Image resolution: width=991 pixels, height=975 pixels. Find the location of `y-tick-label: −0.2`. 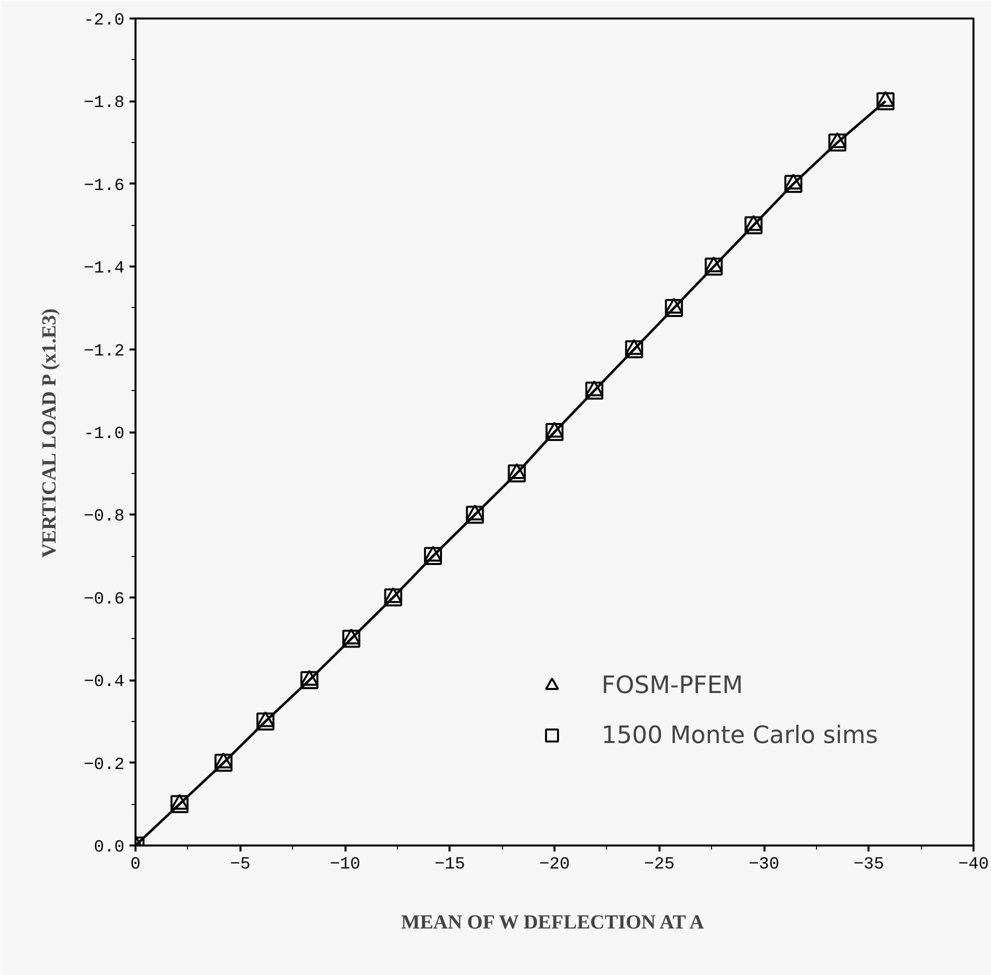

y-tick-label: −0.2 is located at coordinates (104, 765).